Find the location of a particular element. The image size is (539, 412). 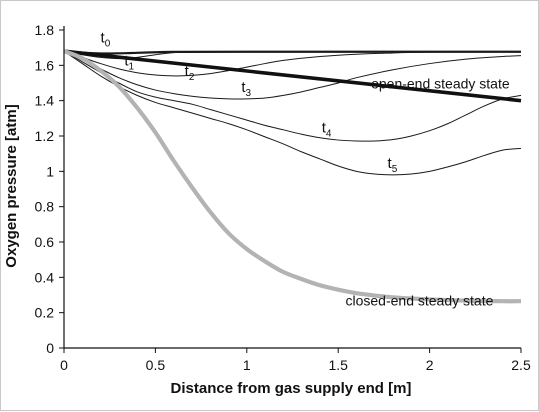

series-line-open-end-steady-state is located at coordinates (292, 76).